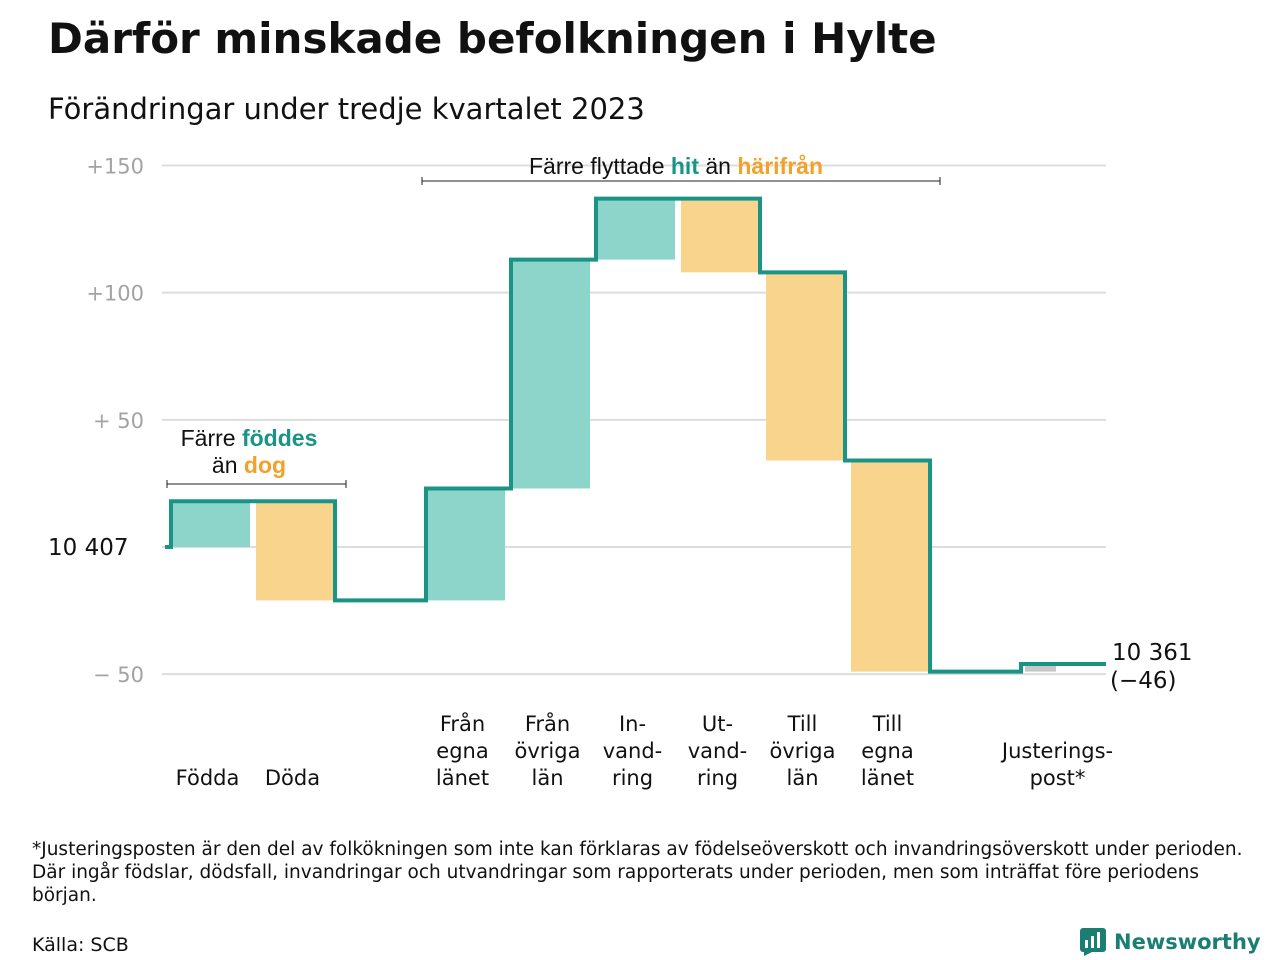  Describe the element at coordinates (632, 724) in the screenshot. I see `category-label: In-` at that location.